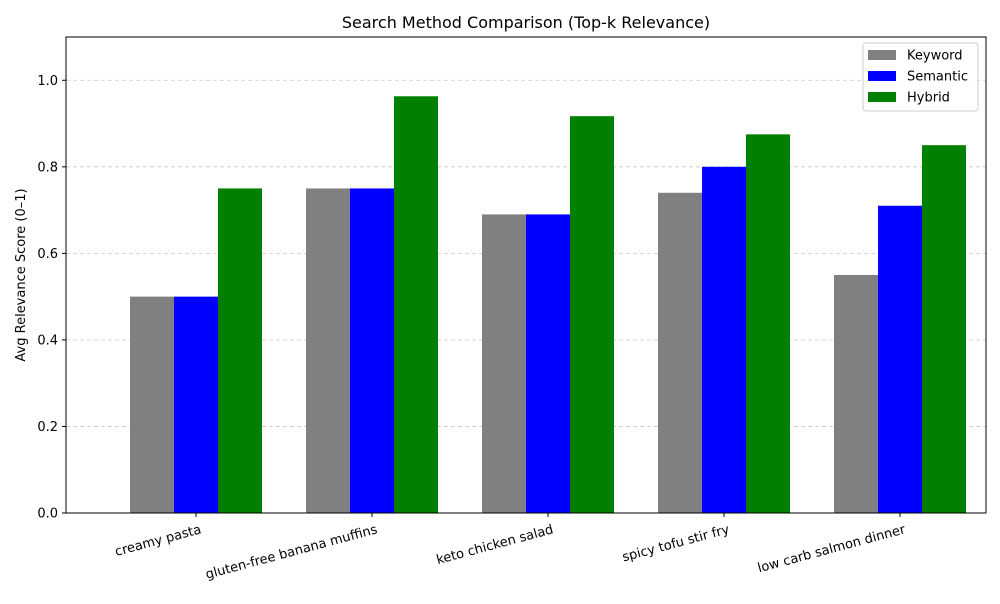 This screenshot has width=1000, height=604. I want to click on y-tick-label: 0.0, so click(47, 514).